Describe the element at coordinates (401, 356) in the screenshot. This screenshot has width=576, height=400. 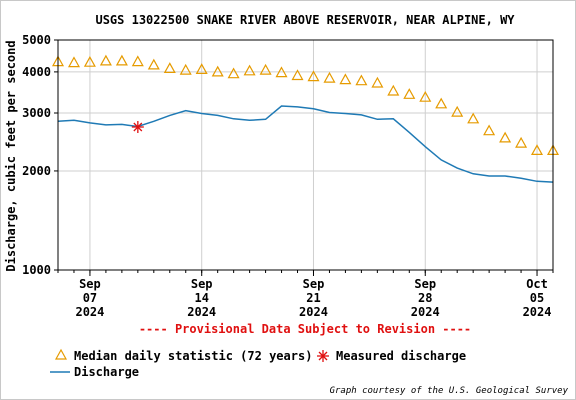
I see `legend-label-measured: Measured discharge` at that location.